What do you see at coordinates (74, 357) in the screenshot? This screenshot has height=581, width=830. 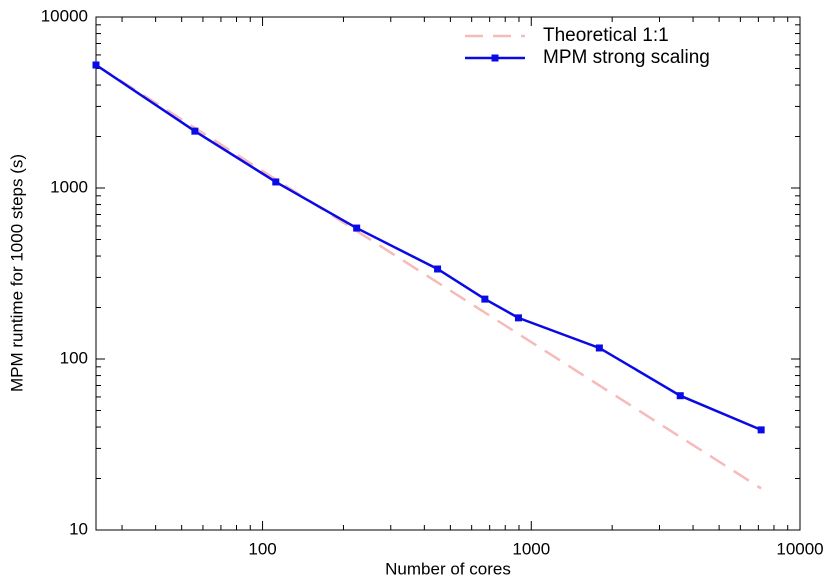 I see `y-tick-label: 100` at bounding box center [74, 357].